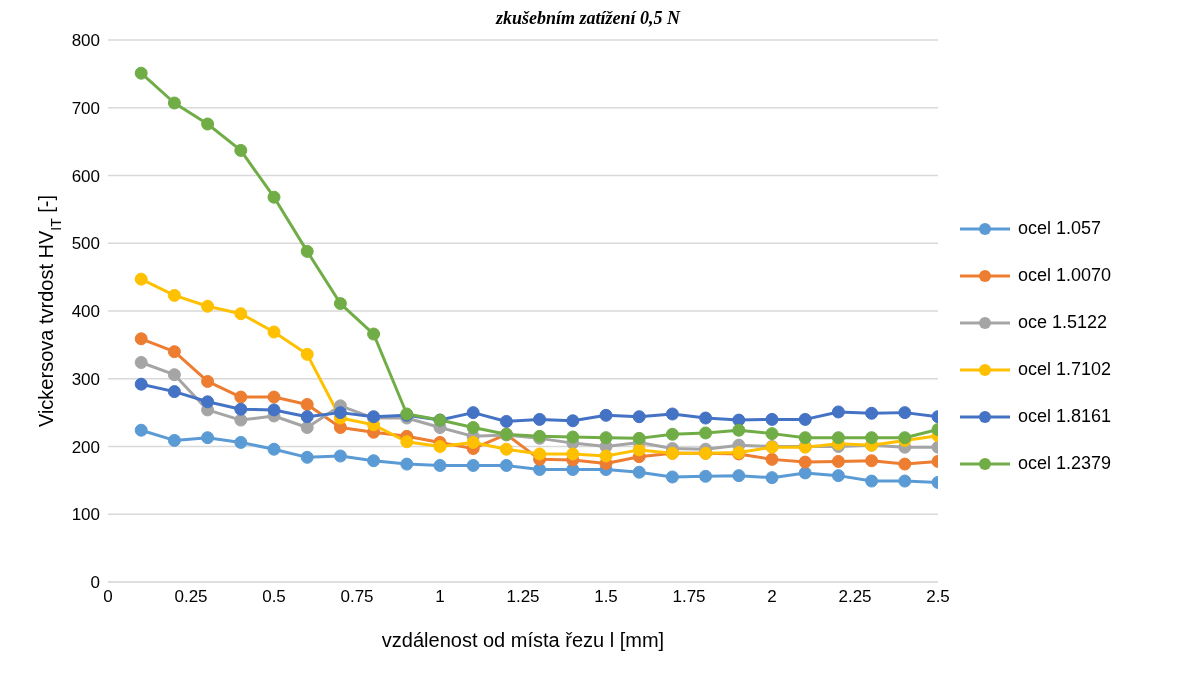 This screenshot has width=1178, height=682. I want to click on x-tick-label: 2.25, so click(855, 597).